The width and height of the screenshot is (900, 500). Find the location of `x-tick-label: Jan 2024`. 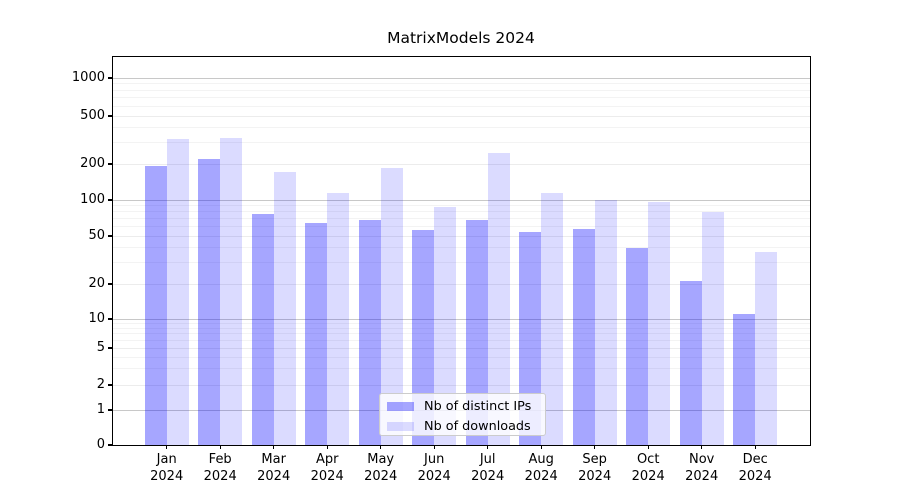

x-tick-label: Jan 2024 is located at coordinates (167, 468).